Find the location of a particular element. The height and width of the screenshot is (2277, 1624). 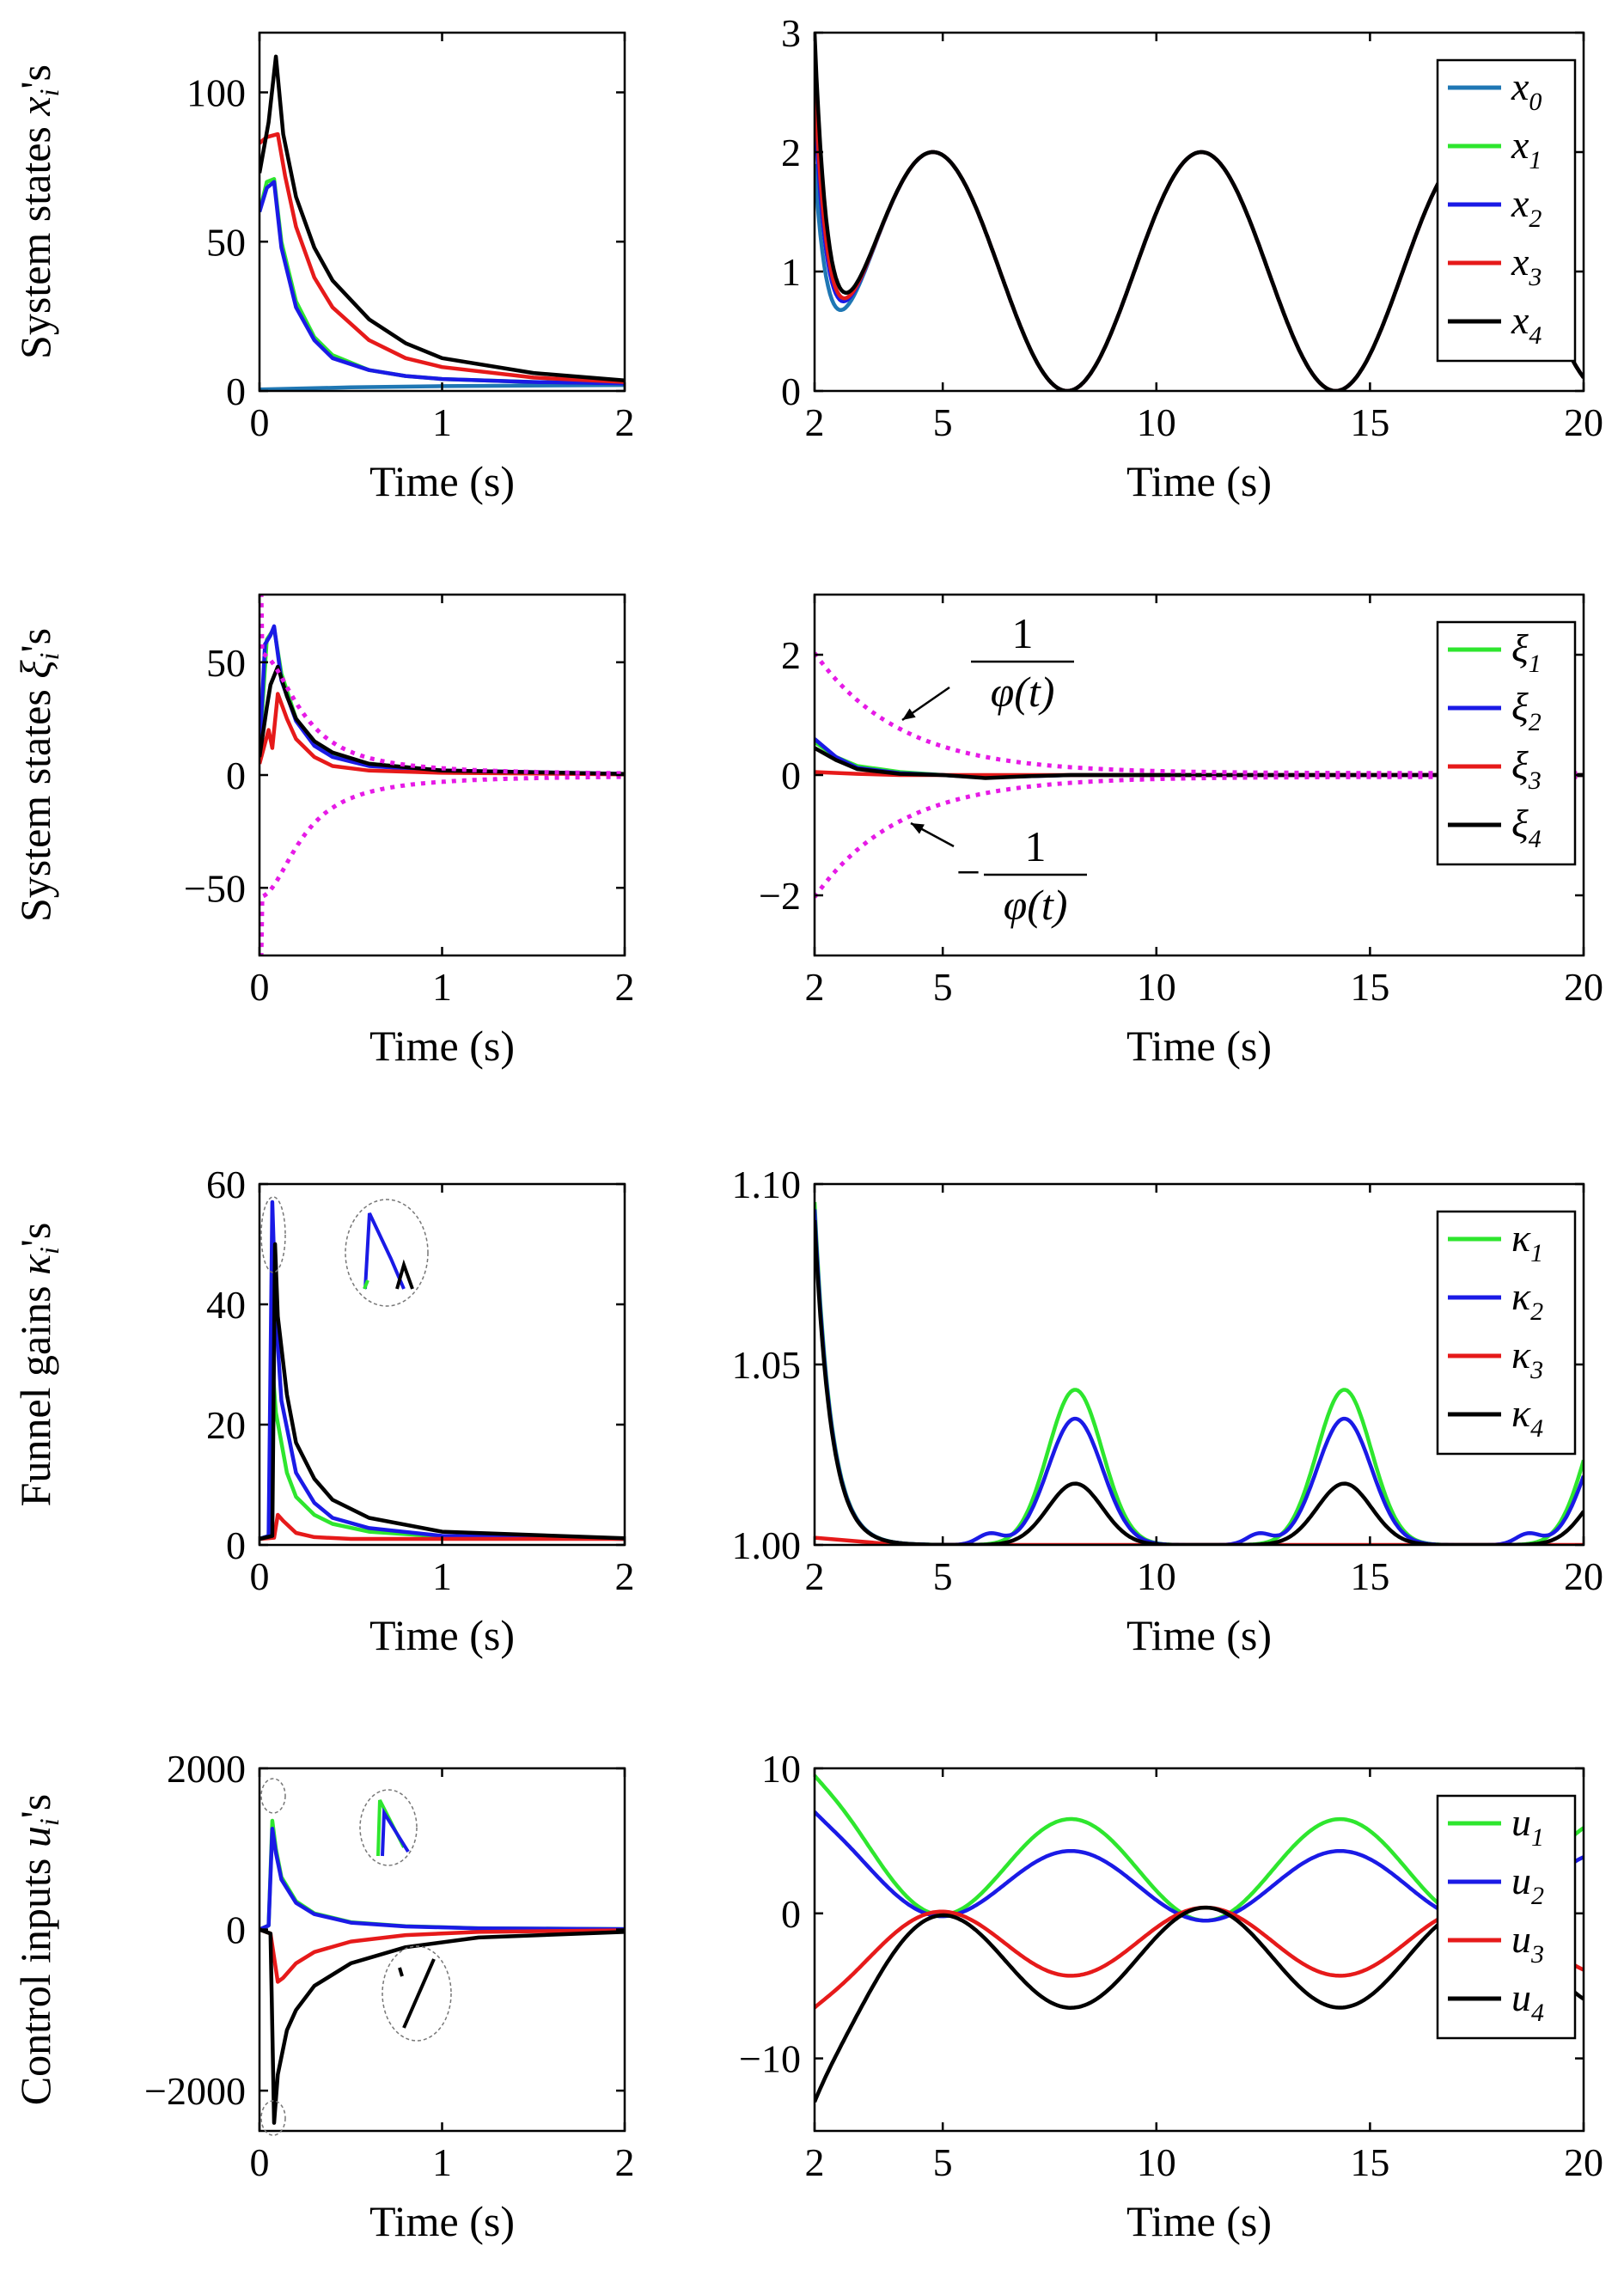

legend: x0 x1 x2 x3 x4 is located at coordinates (1506, 210).